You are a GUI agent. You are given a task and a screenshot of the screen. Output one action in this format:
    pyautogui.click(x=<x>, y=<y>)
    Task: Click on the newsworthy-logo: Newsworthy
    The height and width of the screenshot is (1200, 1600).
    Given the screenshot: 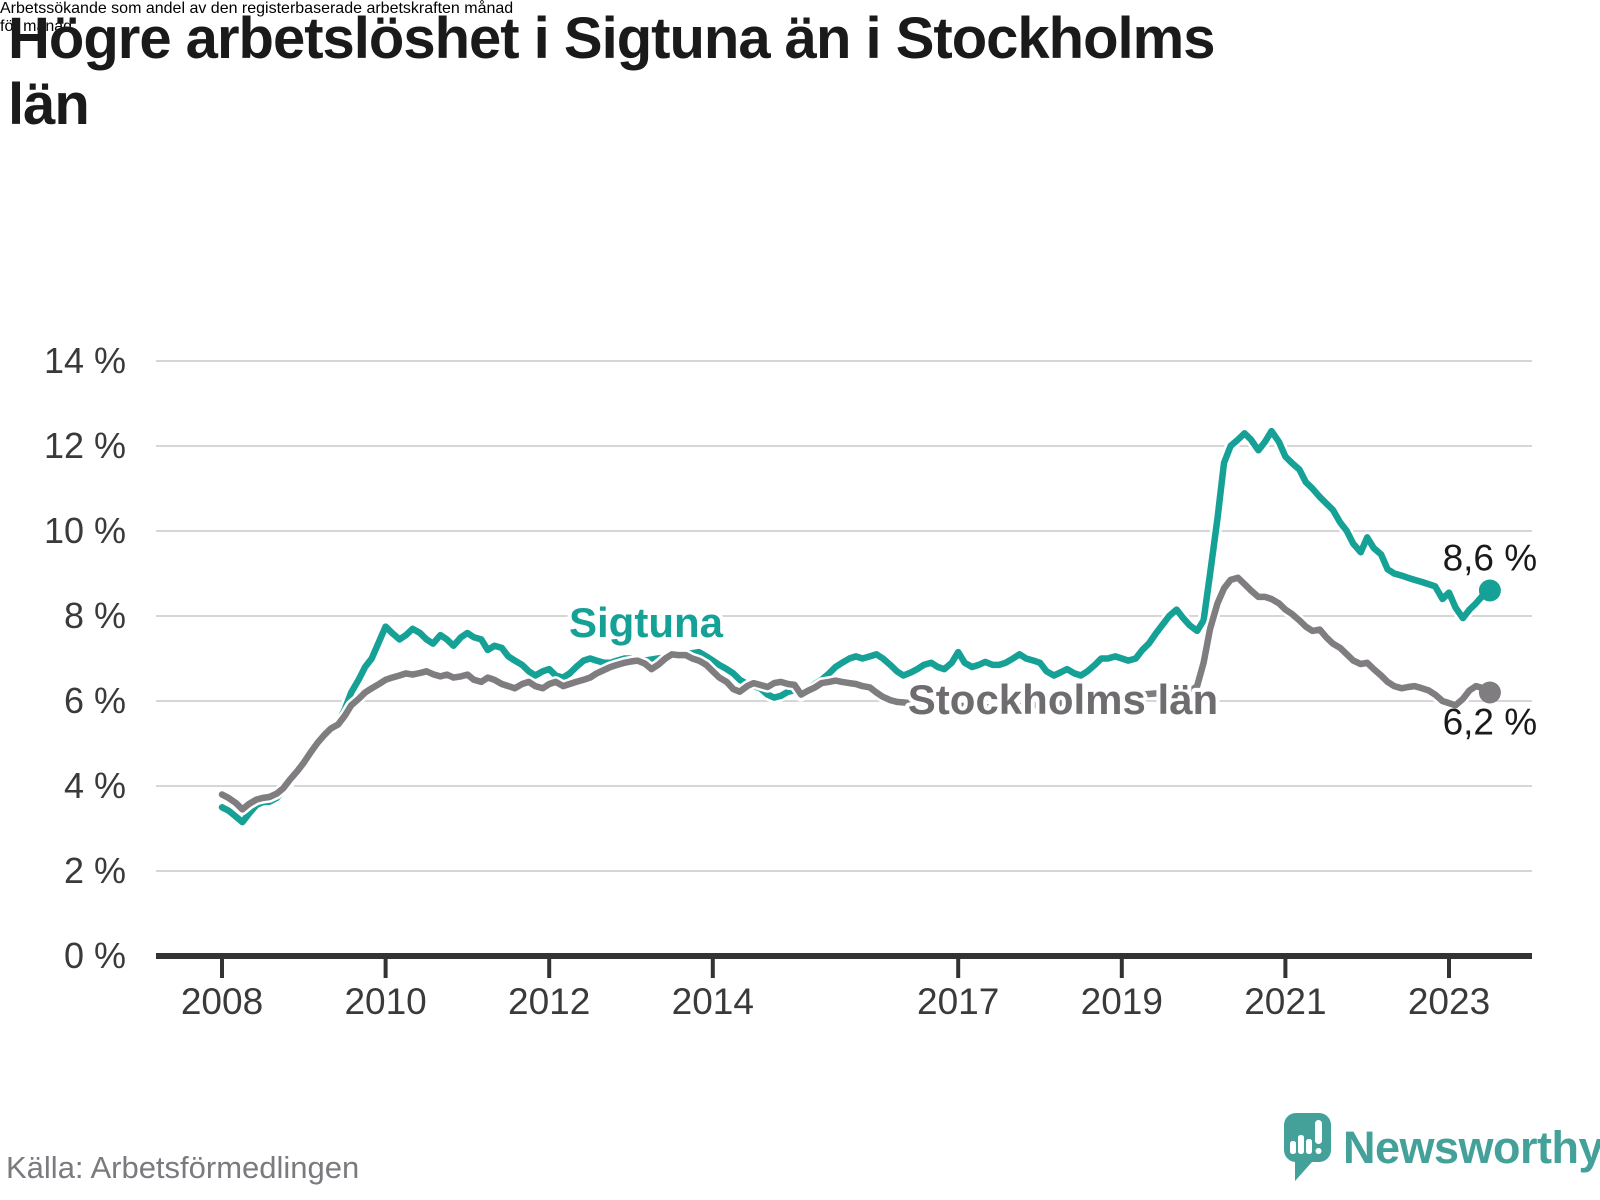 What is the action you would take?
    pyautogui.click(x=1441, y=1147)
    